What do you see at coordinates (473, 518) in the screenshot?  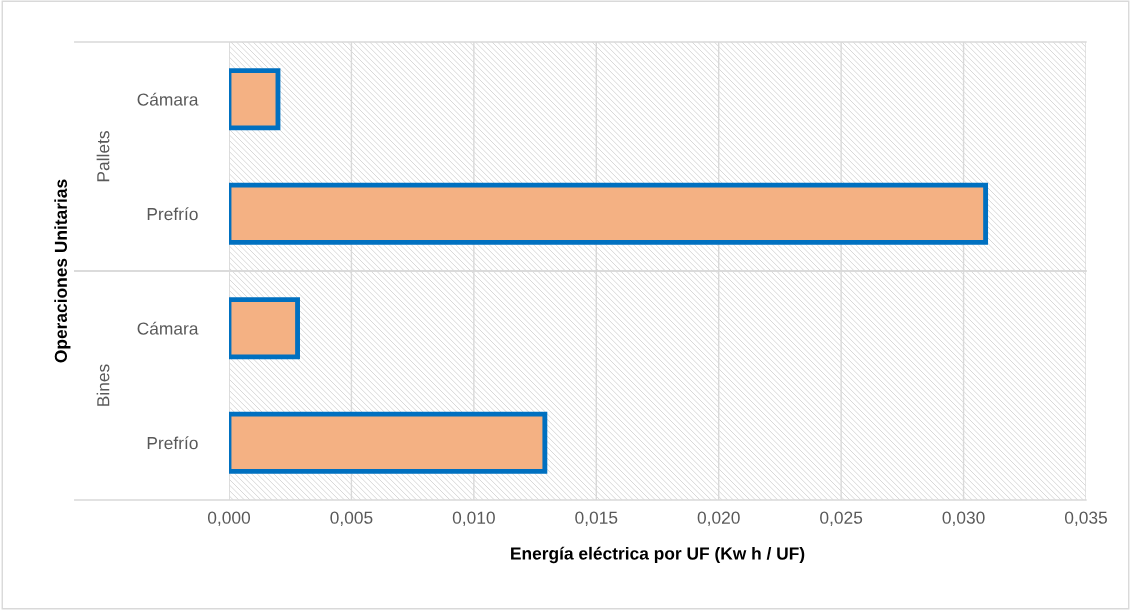 I see `x-tick-label: 0,010` at bounding box center [473, 518].